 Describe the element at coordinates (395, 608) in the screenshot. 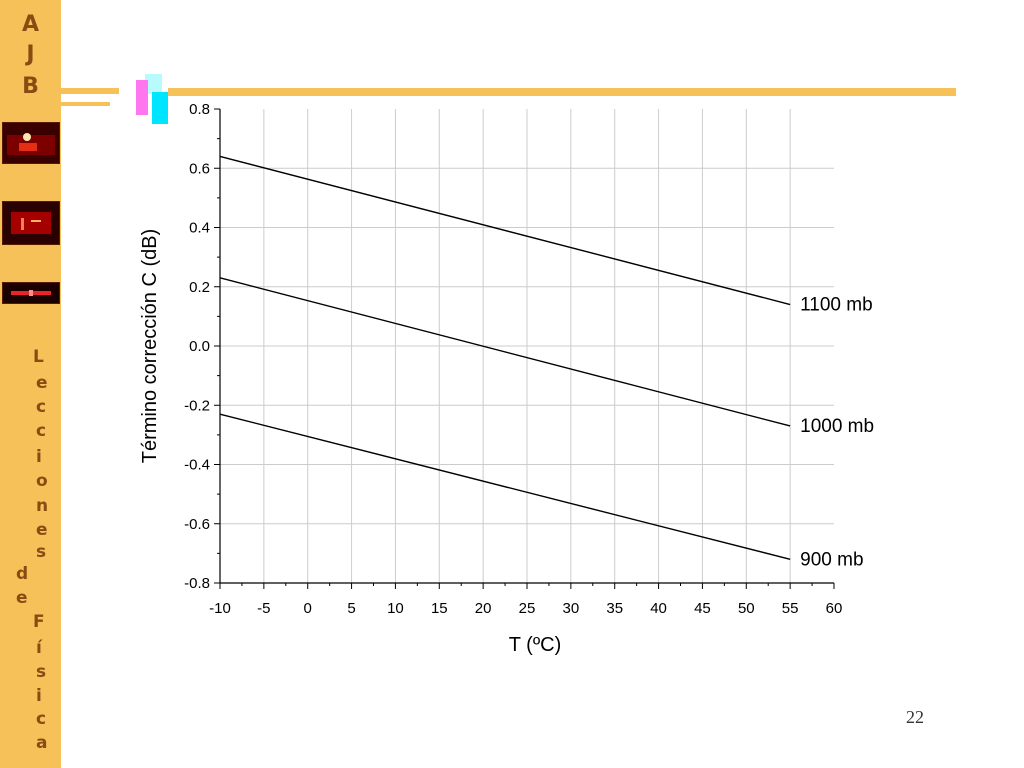

I see `x-tick-label: 10` at that location.